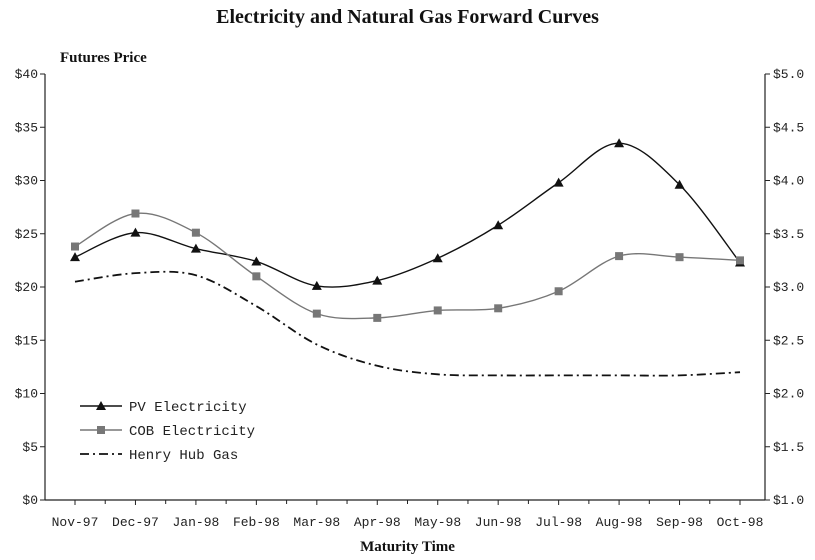  What do you see at coordinates (256, 522) in the screenshot?
I see `x-tick-label: Feb-98` at bounding box center [256, 522].